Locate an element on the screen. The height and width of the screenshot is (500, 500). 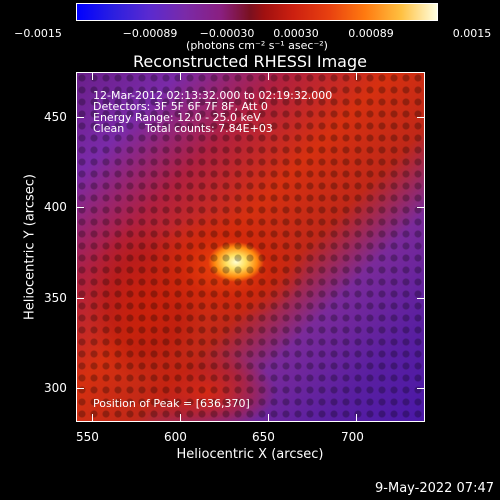
total-counts-text: Total counts: 7.84E+03 is located at coordinates (209, 128).